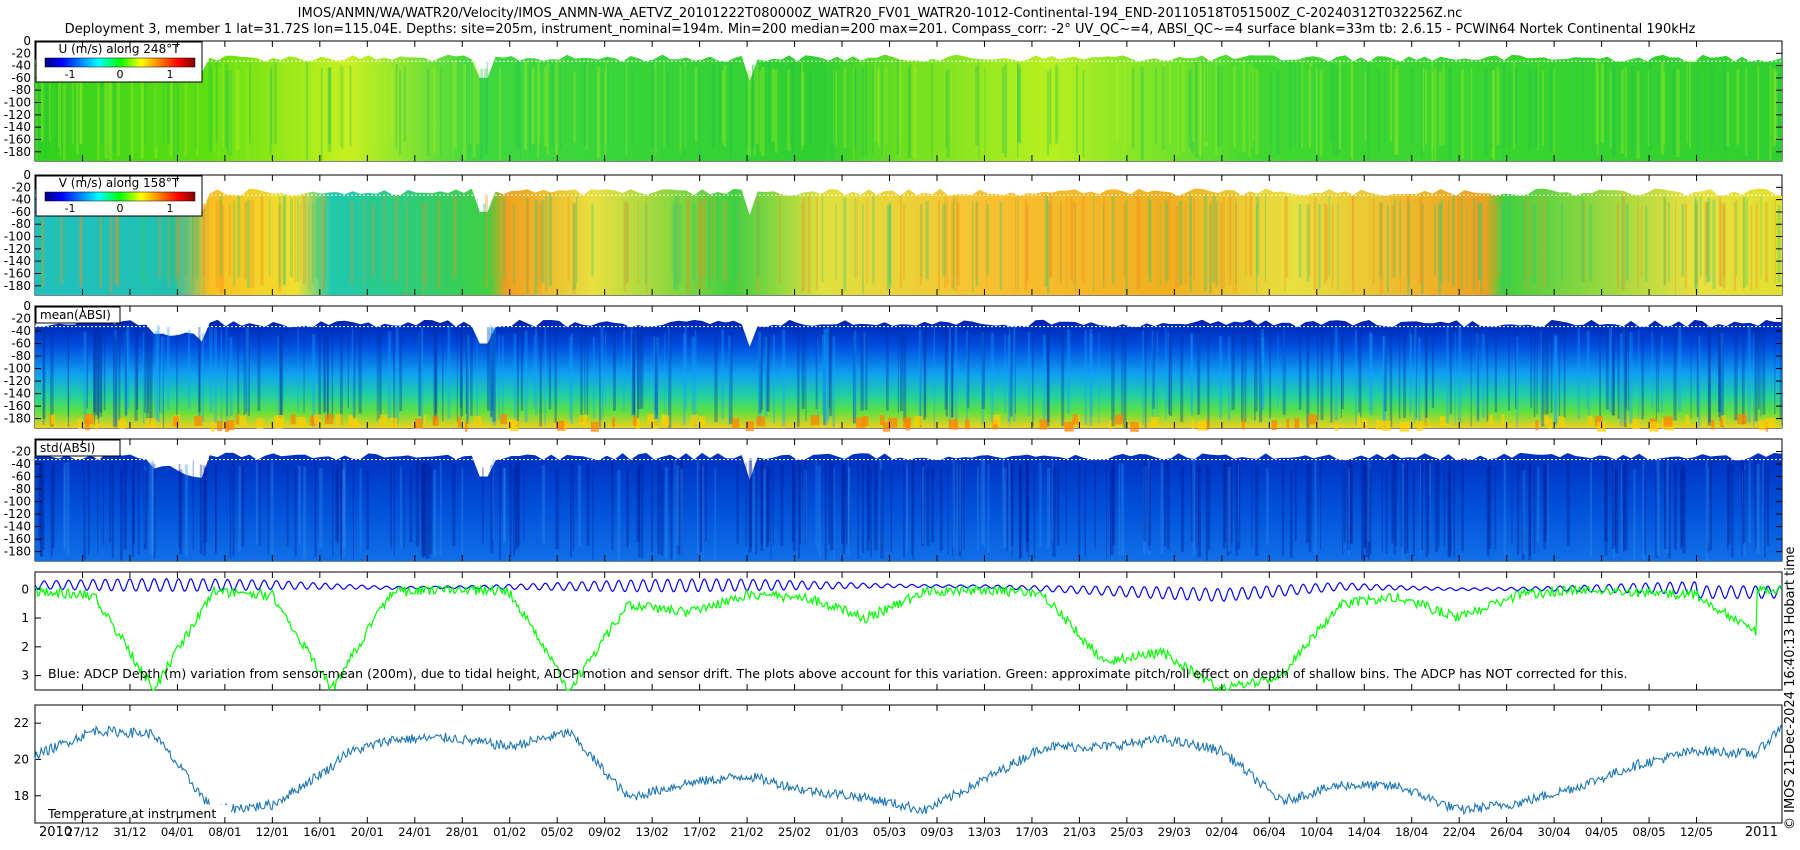 The height and width of the screenshot is (850, 1800). I want to click on y-tick-label: -160, so click(17, 406).